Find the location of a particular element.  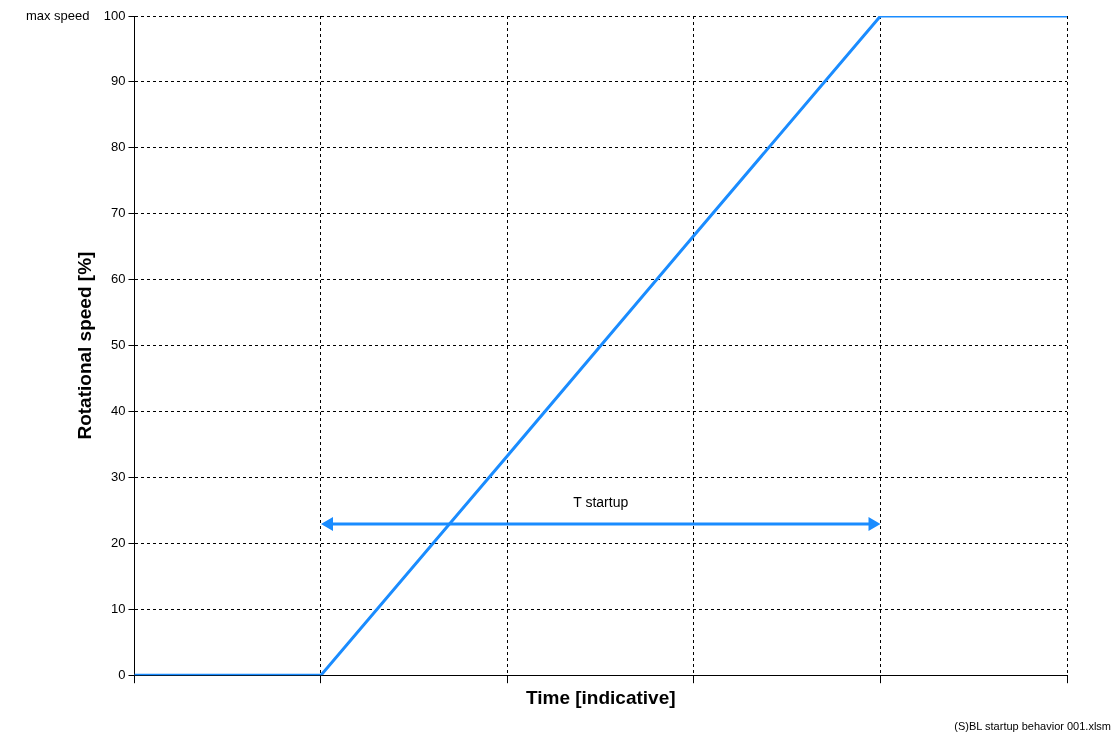

text: (S)BL startup behavior 001.xlsm is located at coordinates (1032, 725).